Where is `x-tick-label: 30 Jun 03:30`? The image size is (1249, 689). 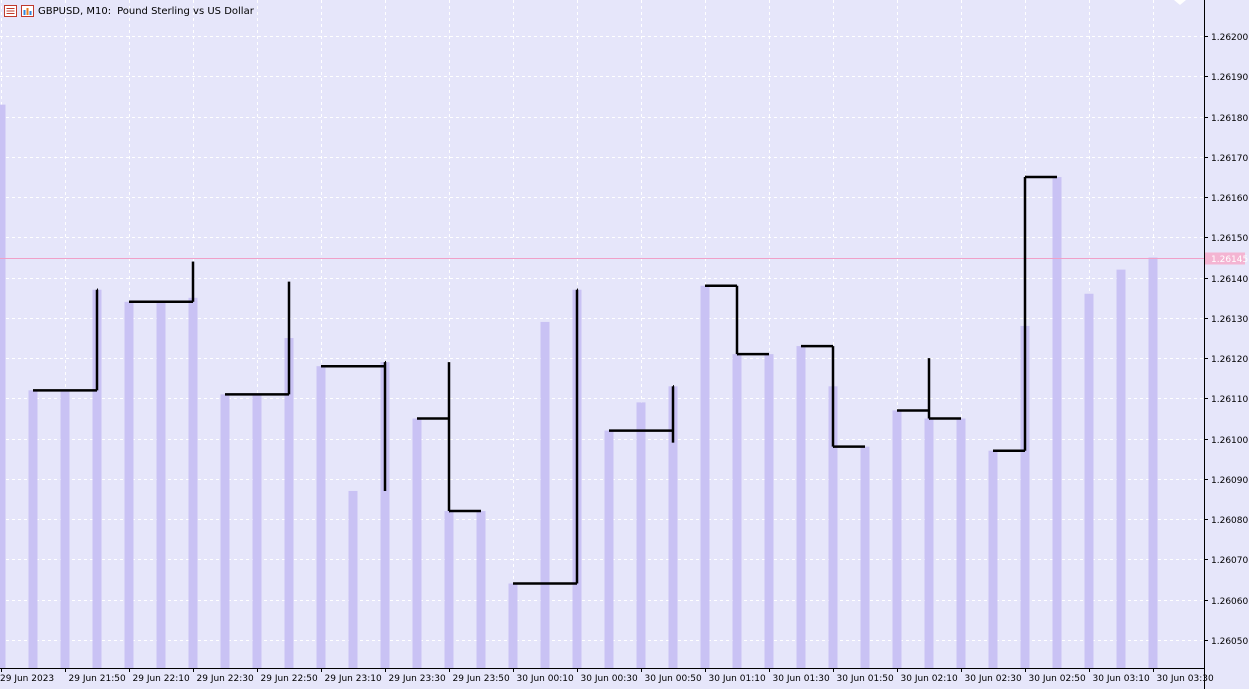 x-tick-label: 30 Jun 03:30 is located at coordinates (1185, 679).